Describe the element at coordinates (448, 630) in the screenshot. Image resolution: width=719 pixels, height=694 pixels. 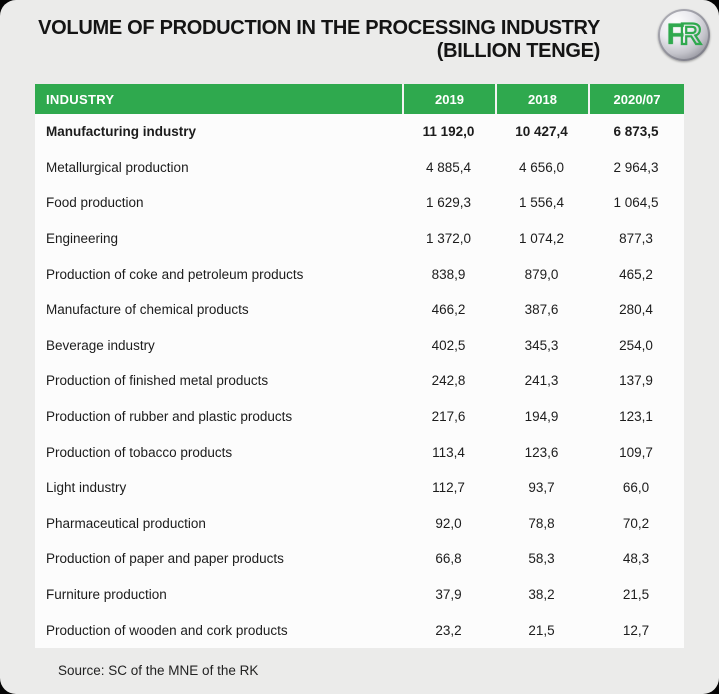
I see `cell-2019: 23,2` at that location.